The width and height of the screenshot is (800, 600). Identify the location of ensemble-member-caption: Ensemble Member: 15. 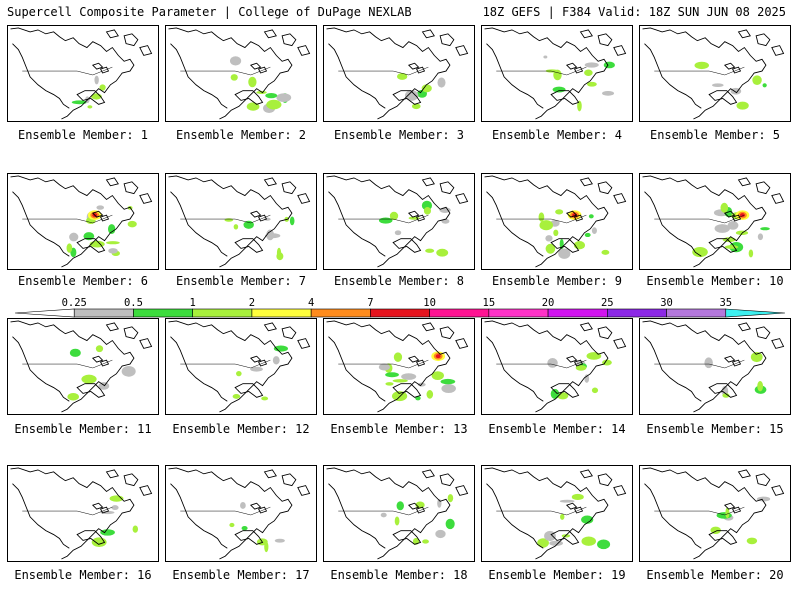
(715, 429).